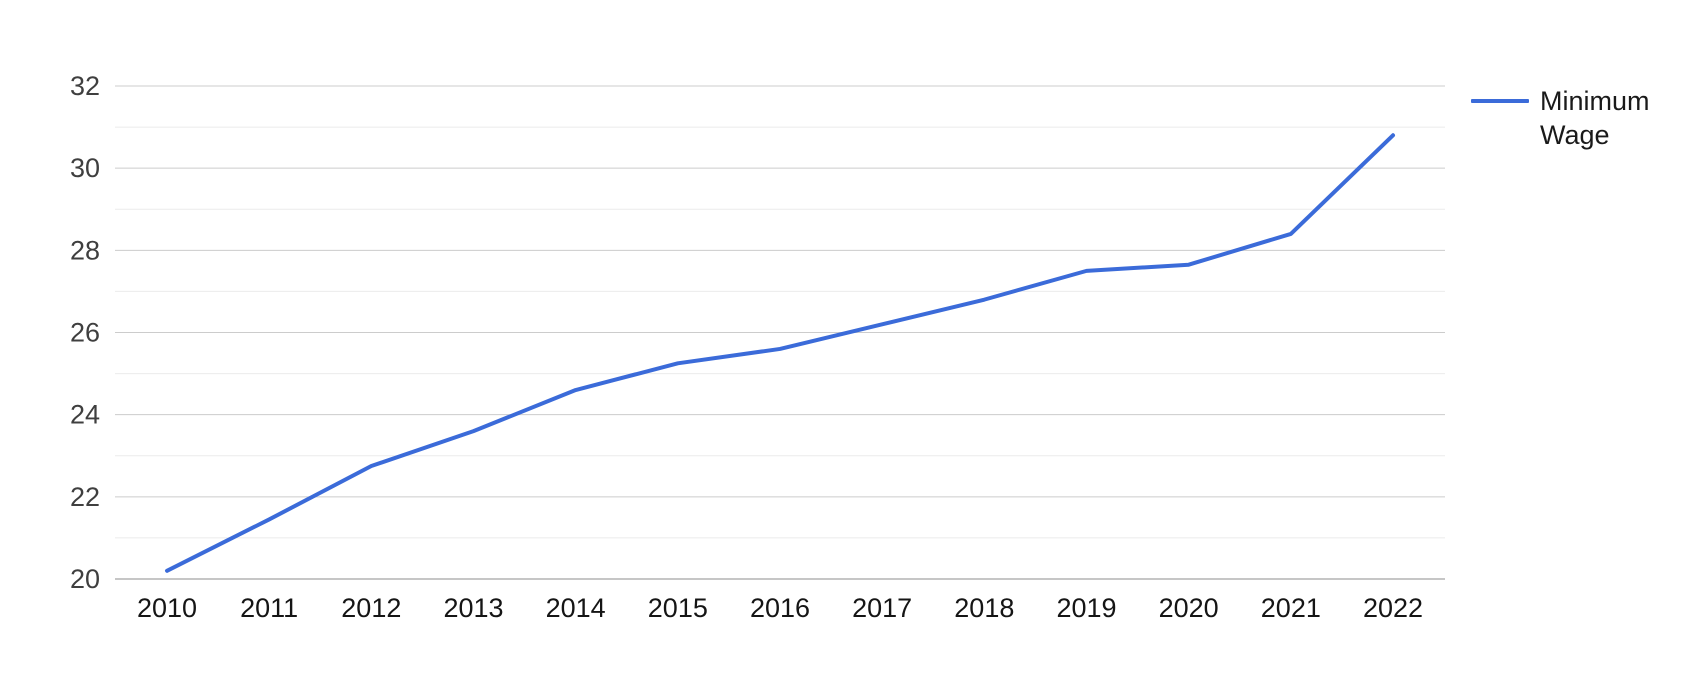  I want to click on x-tick-label: 2017, so click(882, 608).